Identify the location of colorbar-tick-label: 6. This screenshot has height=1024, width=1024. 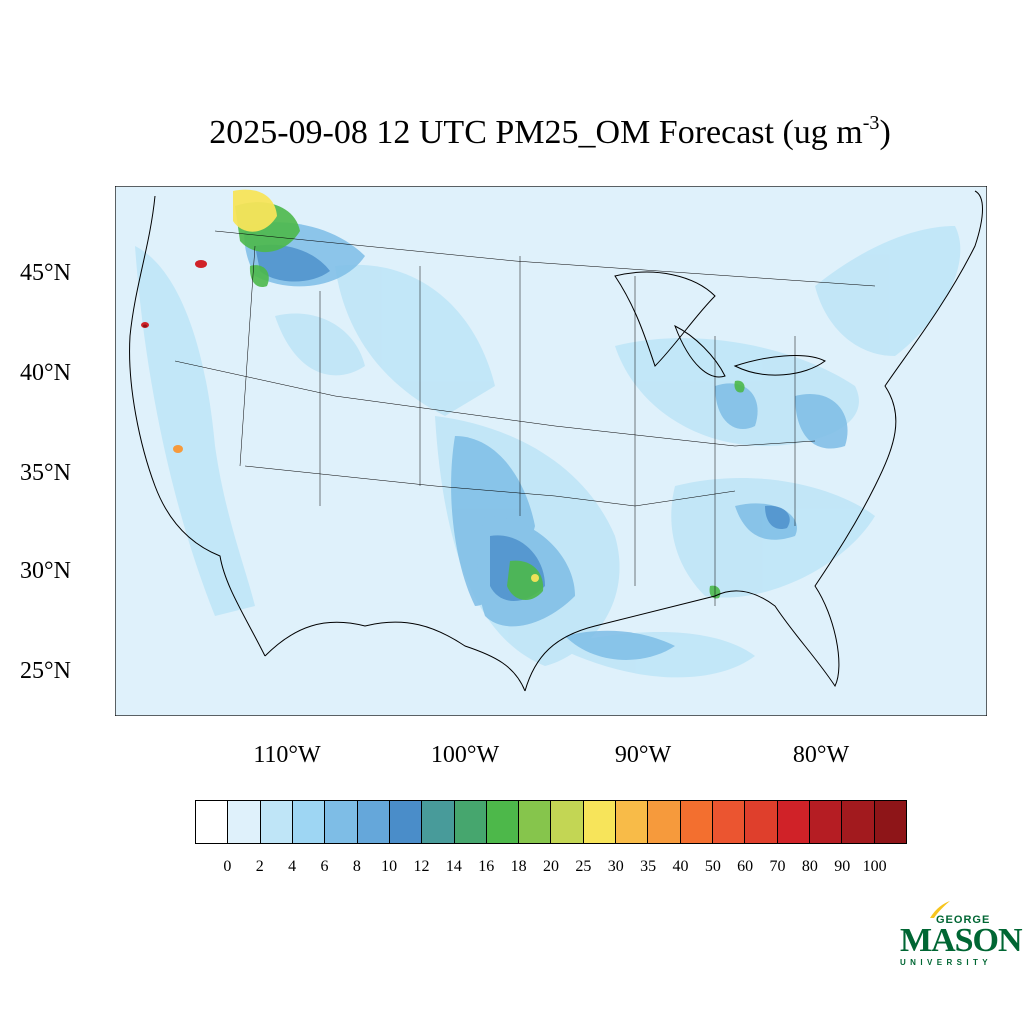
(324, 866).